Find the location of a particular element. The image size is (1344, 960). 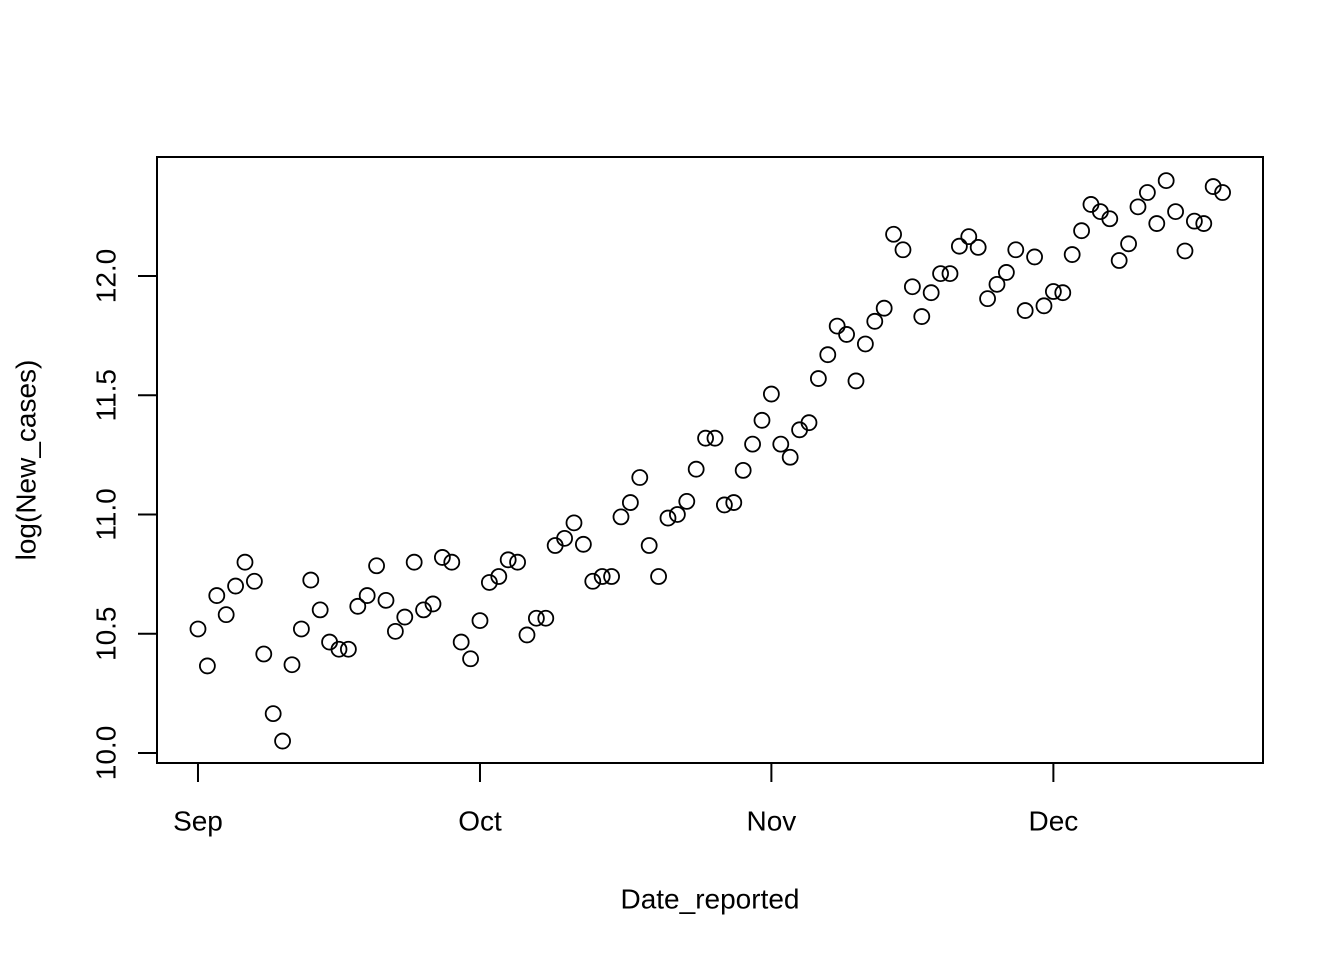

y-tick-label: 11.0 is located at coordinates (105, 514).